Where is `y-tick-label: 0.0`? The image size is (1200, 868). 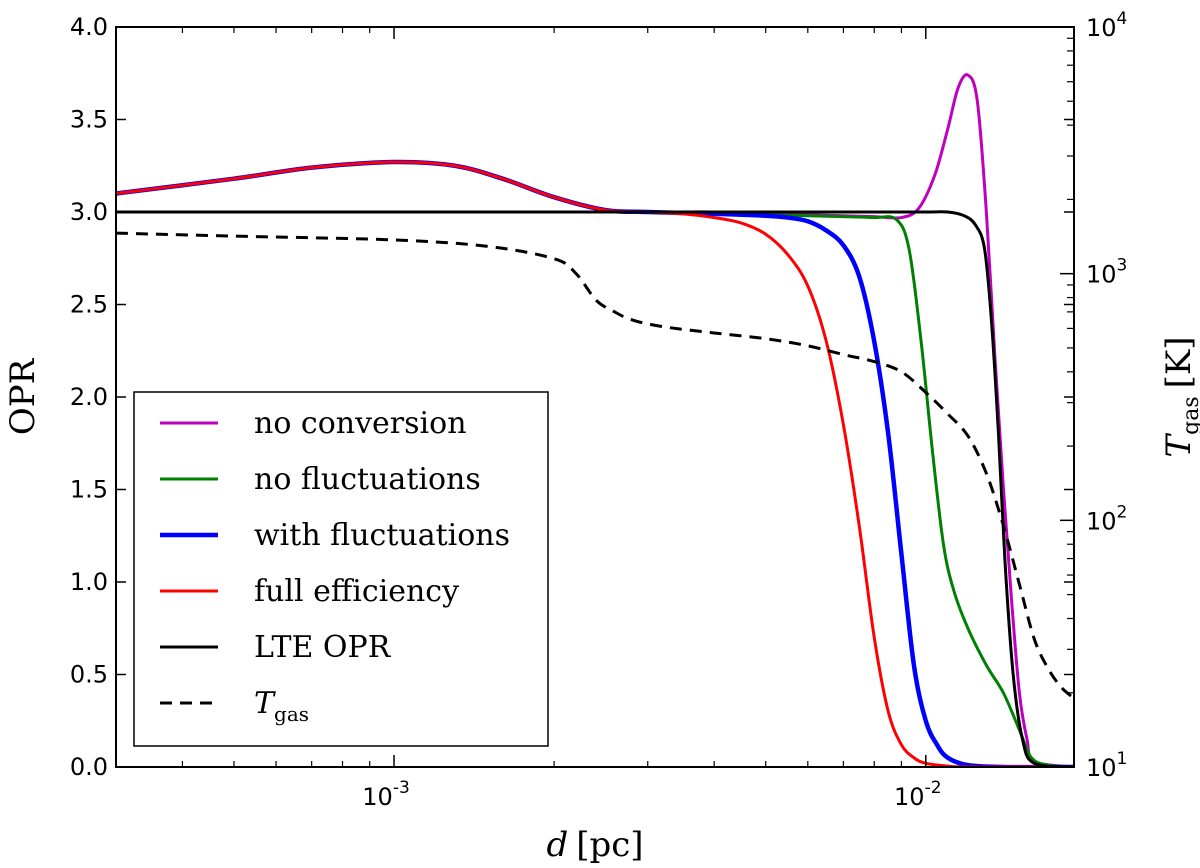 y-tick-label: 0.0 is located at coordinates (89, 767).